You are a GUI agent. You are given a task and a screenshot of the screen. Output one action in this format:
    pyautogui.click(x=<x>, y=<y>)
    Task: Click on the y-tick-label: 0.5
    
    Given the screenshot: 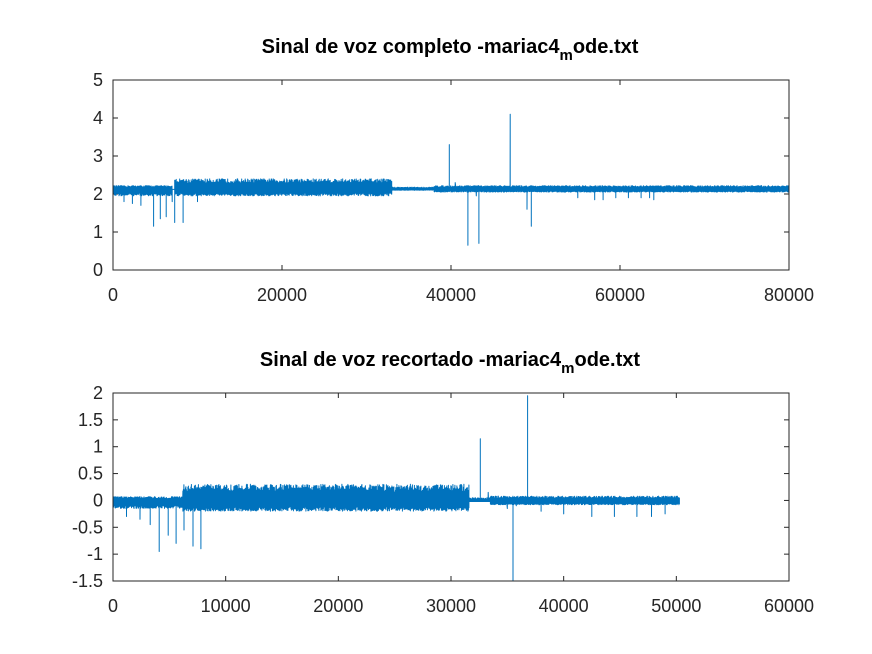 What is the action you would take?
    pyautogui.click(x=90, y=474)
    